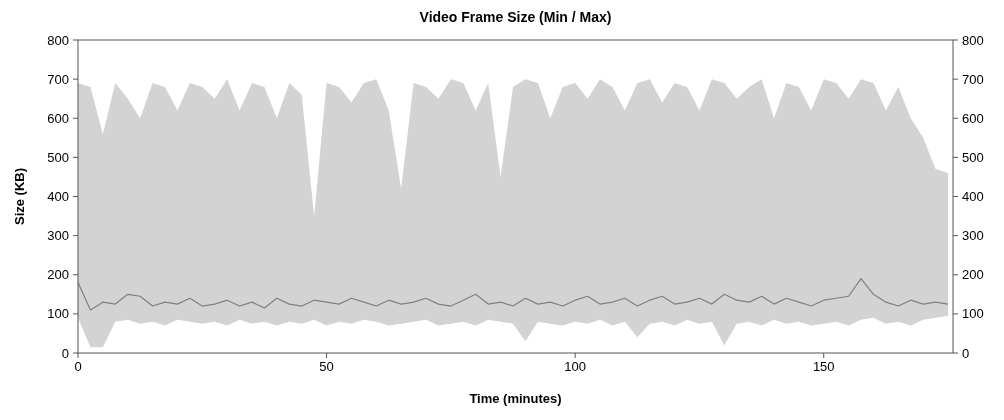 Image resolution: width=1004 pixels, height=420 pixels. I want to click on y-tick-label: 500, so click(58, 157).